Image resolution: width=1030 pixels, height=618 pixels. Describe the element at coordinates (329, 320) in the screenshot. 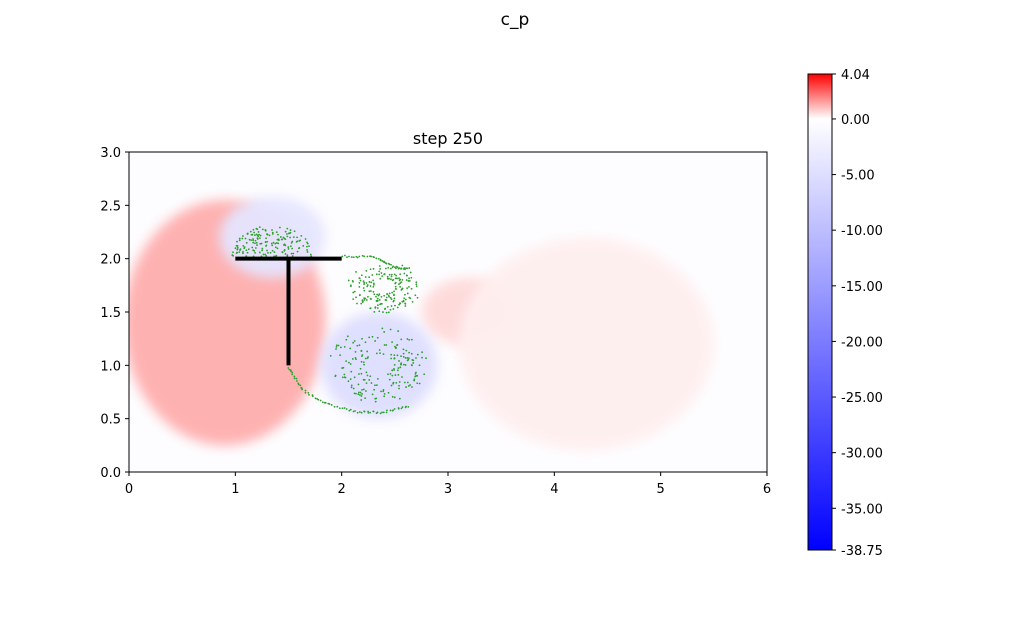

I see `particle-layer` at that location.